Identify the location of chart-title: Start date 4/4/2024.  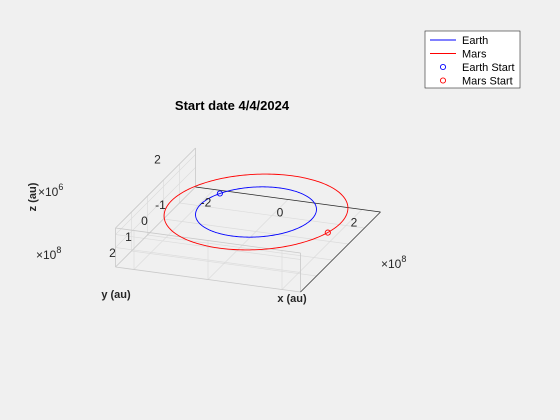
(232, 105).